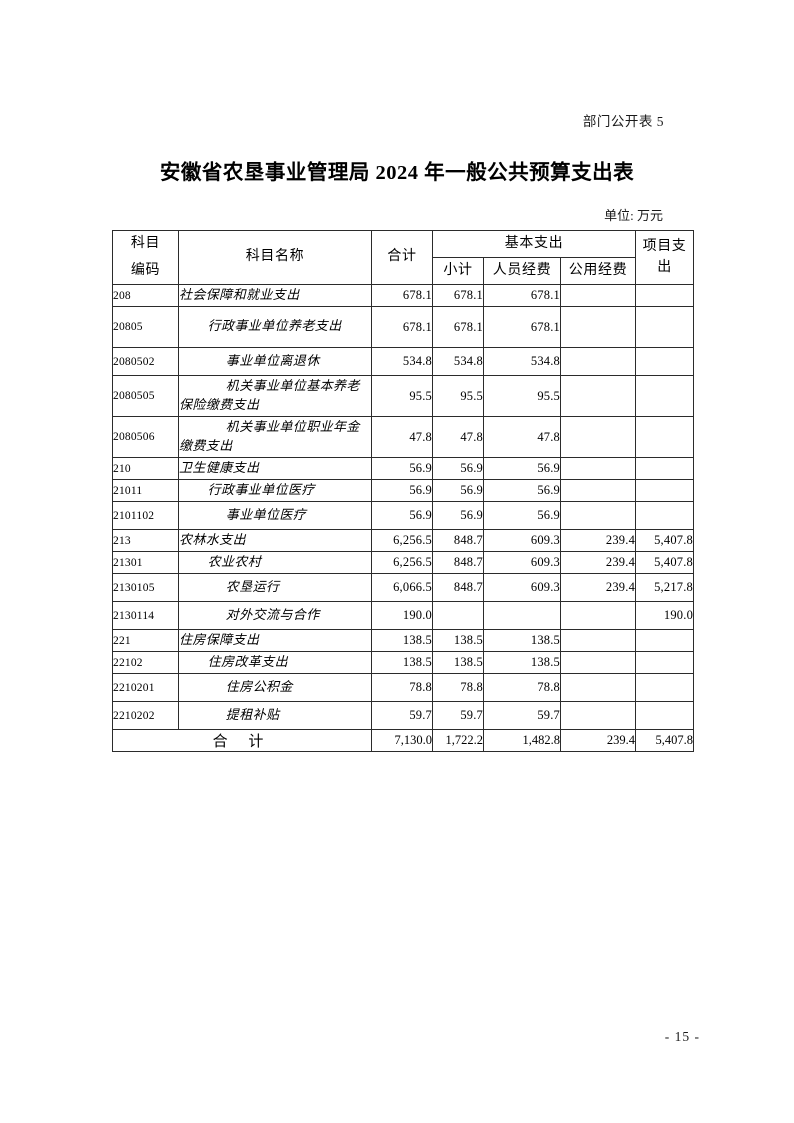  I want to click on header-row-top: 科目 编码 科目名称 合计 基本支出 项目支出, so click(403, 257).